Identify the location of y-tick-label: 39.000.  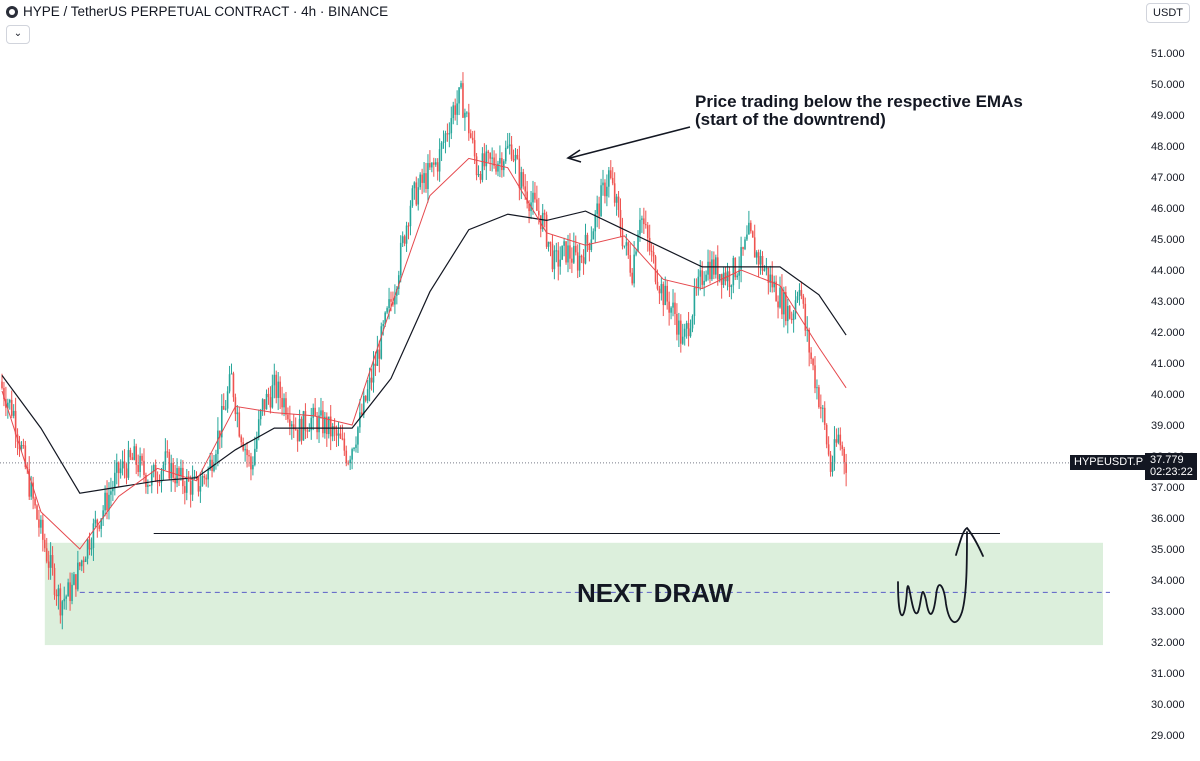
(1168, 426).